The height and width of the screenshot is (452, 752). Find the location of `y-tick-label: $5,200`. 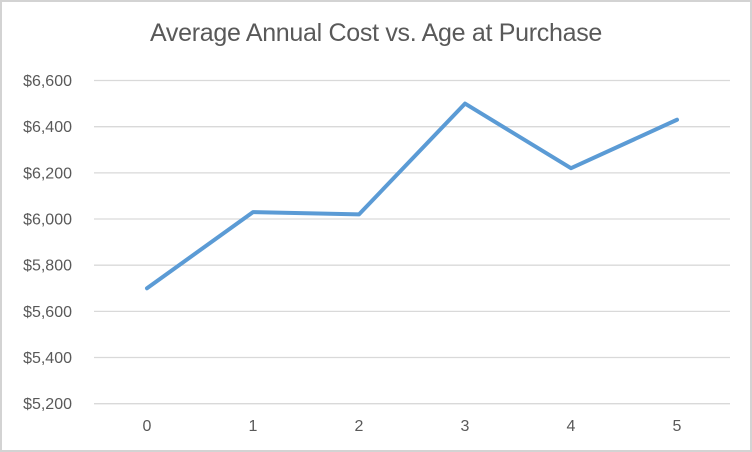

y-tick-label: $5,200 is located at coordinates (47, 404).